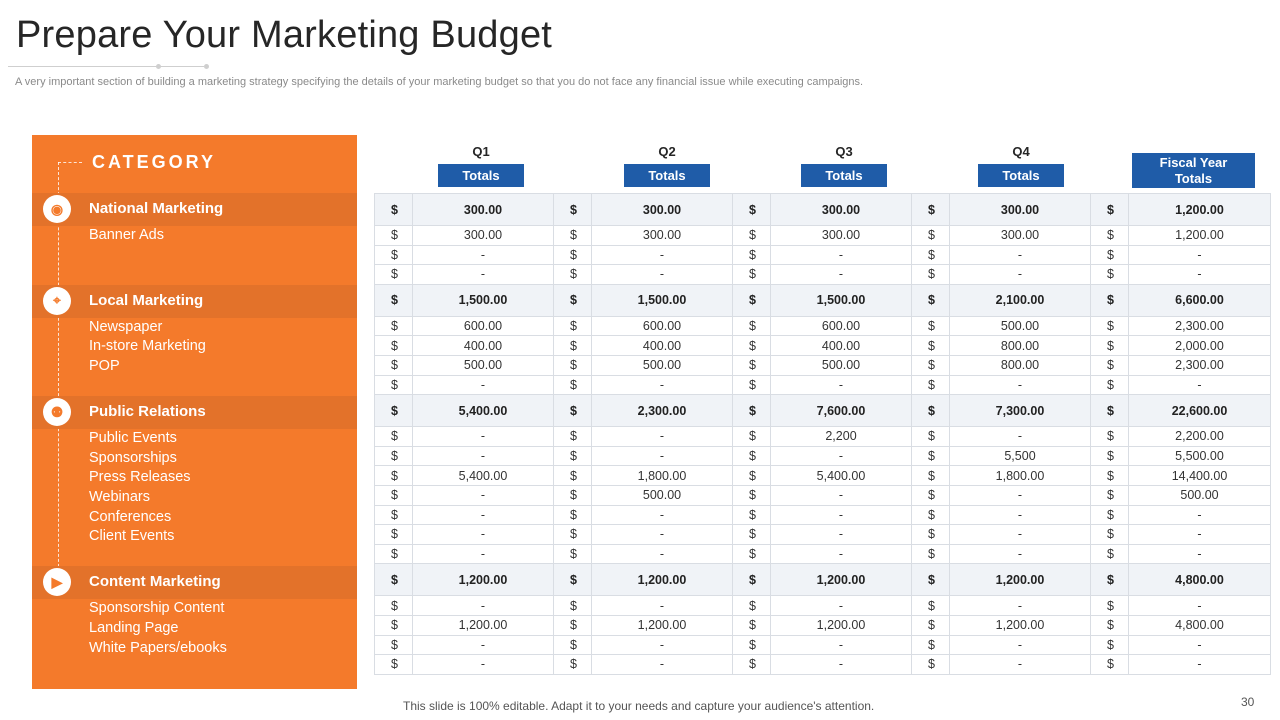 The height and width of the screenshot is (720, 1280). Describe the element at coordinates (1193, 178) in the screenshot. I see `fiscal-totals-label: Totals` at that location.